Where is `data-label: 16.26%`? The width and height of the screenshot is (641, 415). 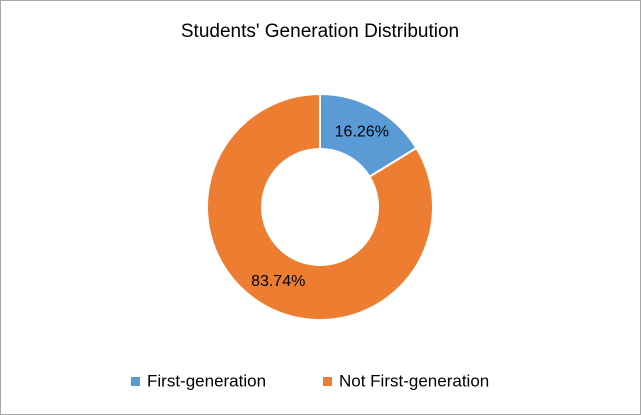
data-label: 16.26% is located at coordinates (362, 132).